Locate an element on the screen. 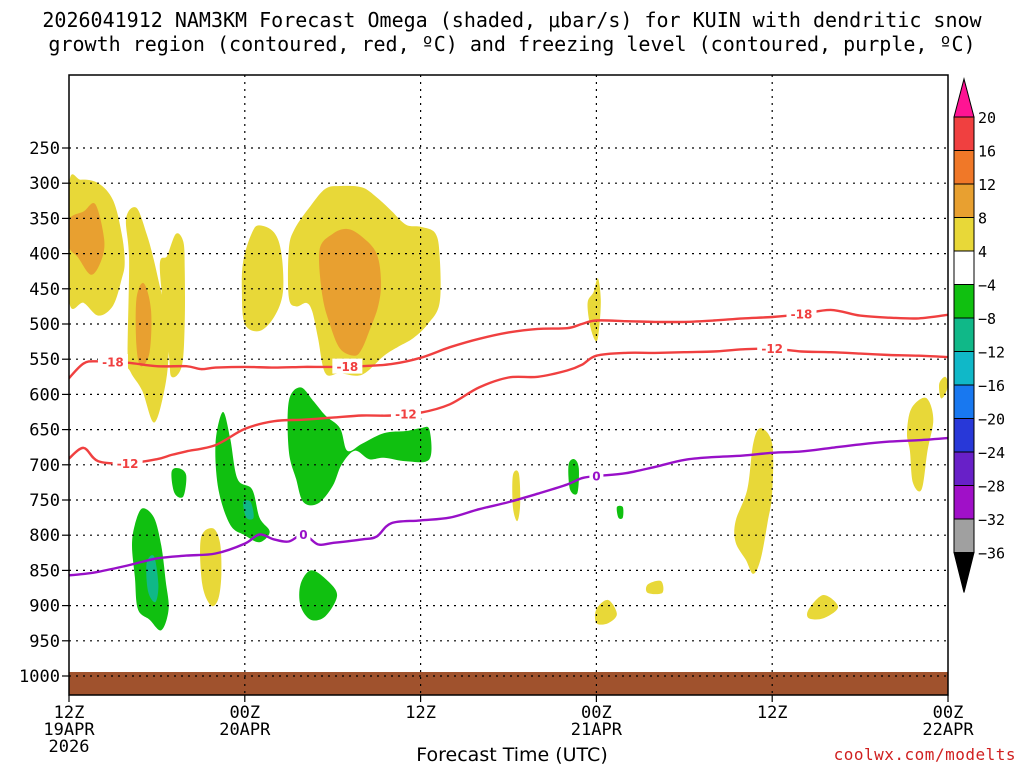 Image resolution: width=1024 pixels, height=768 pixels. x-tick-label-0-3: 2026 is located at coordinates (69, 747).